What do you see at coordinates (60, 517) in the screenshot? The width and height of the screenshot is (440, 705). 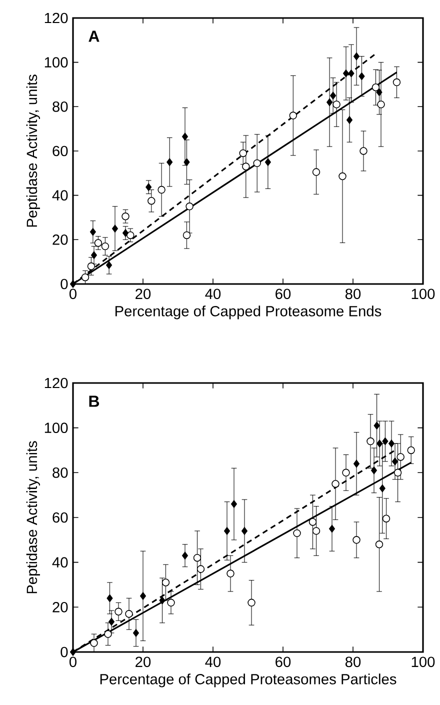 I see `y-tick-label: 60` at bounding box center [60, 517].